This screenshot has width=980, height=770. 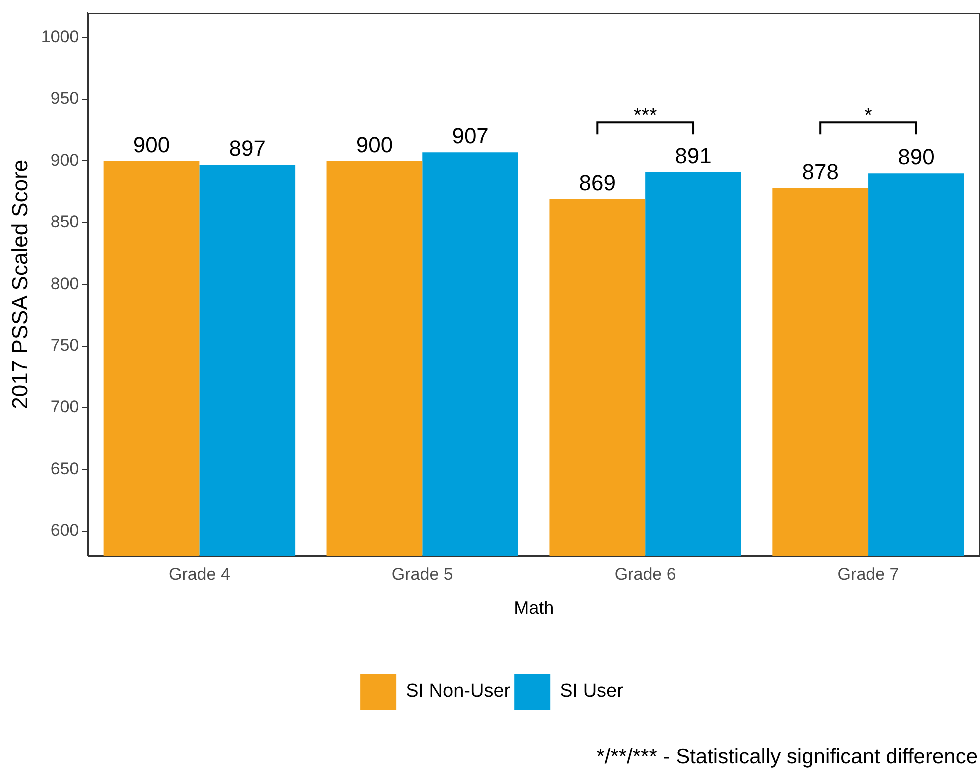 What do you see at coordinates (65, 530) in the screenshot?
I see `y-tick-label: 600` at bounding box center [65, 530].